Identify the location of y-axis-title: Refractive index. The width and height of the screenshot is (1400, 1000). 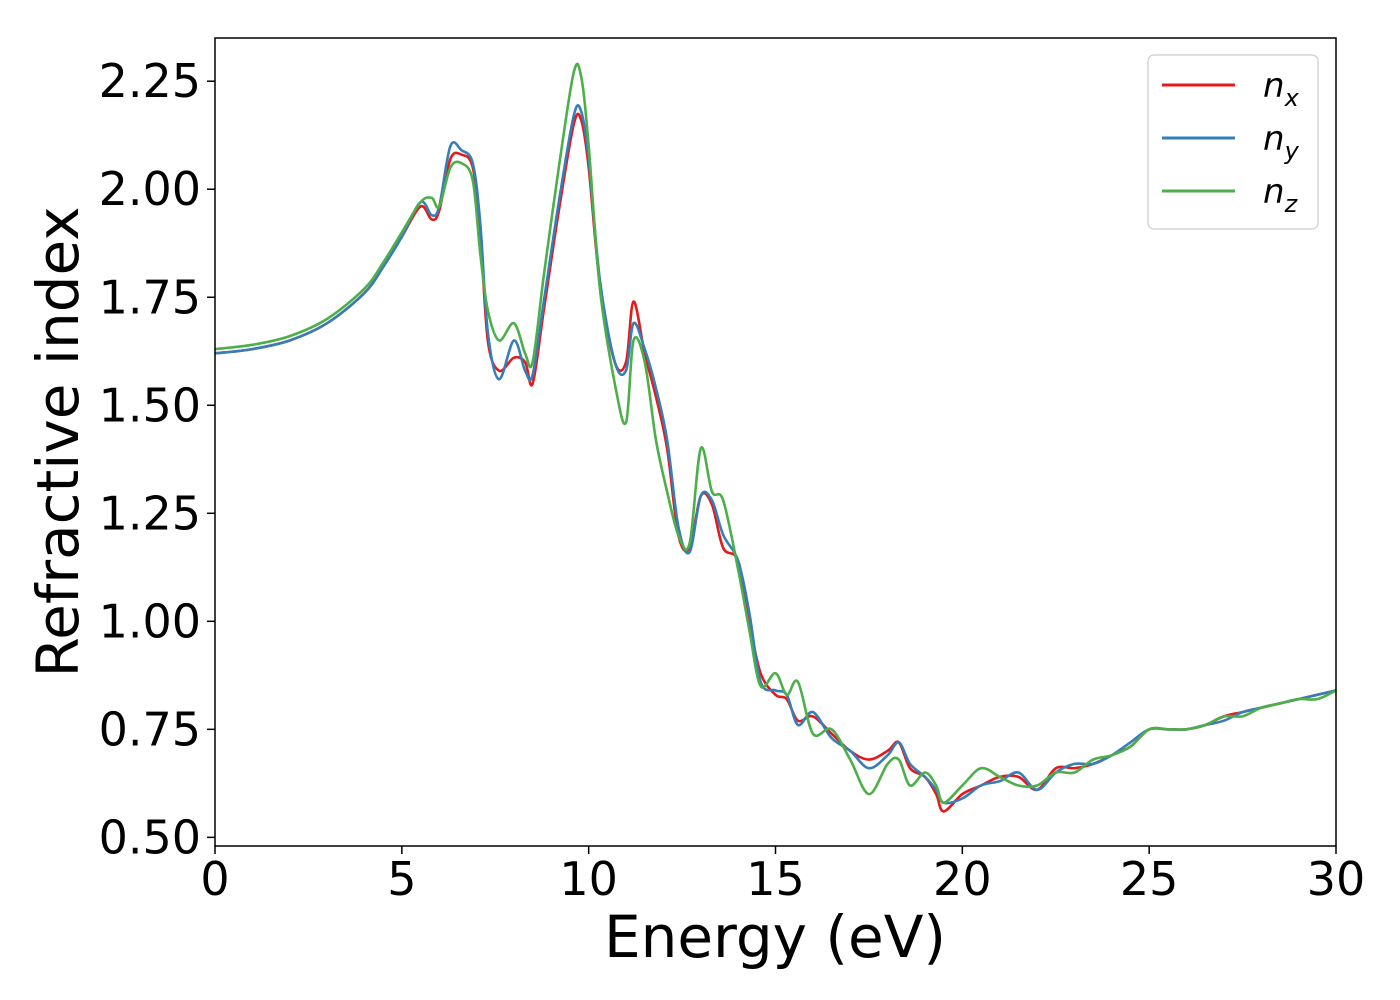
(58, 441).